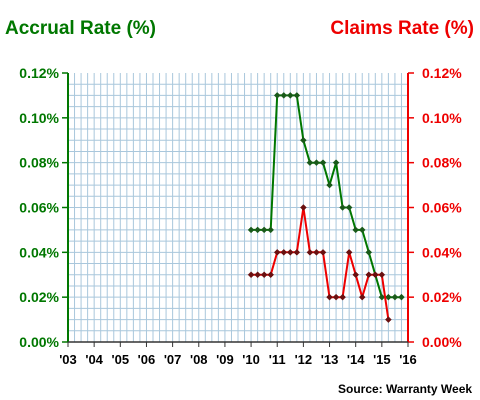  I want to click on x-tick-label: '11, so click(277, 359).